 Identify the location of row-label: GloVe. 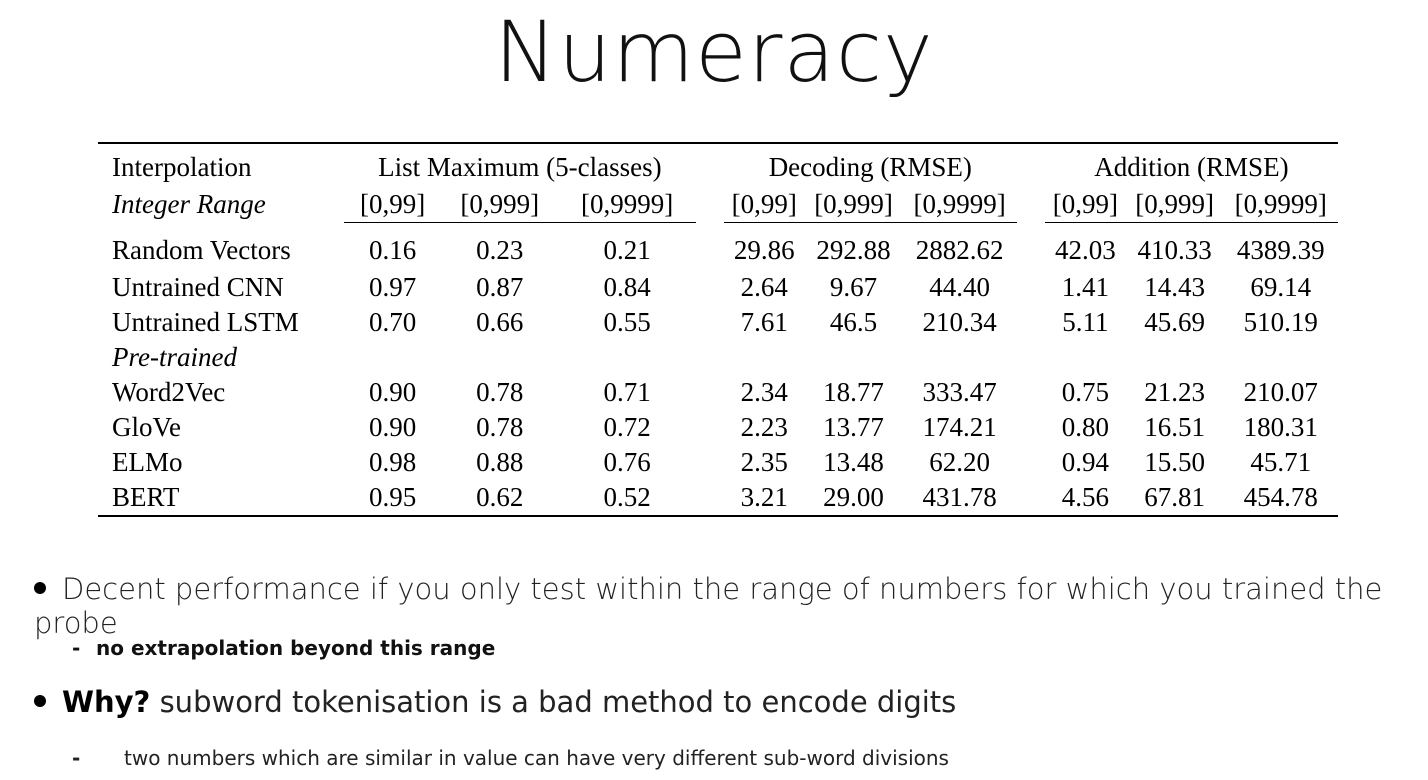
(146, 427).